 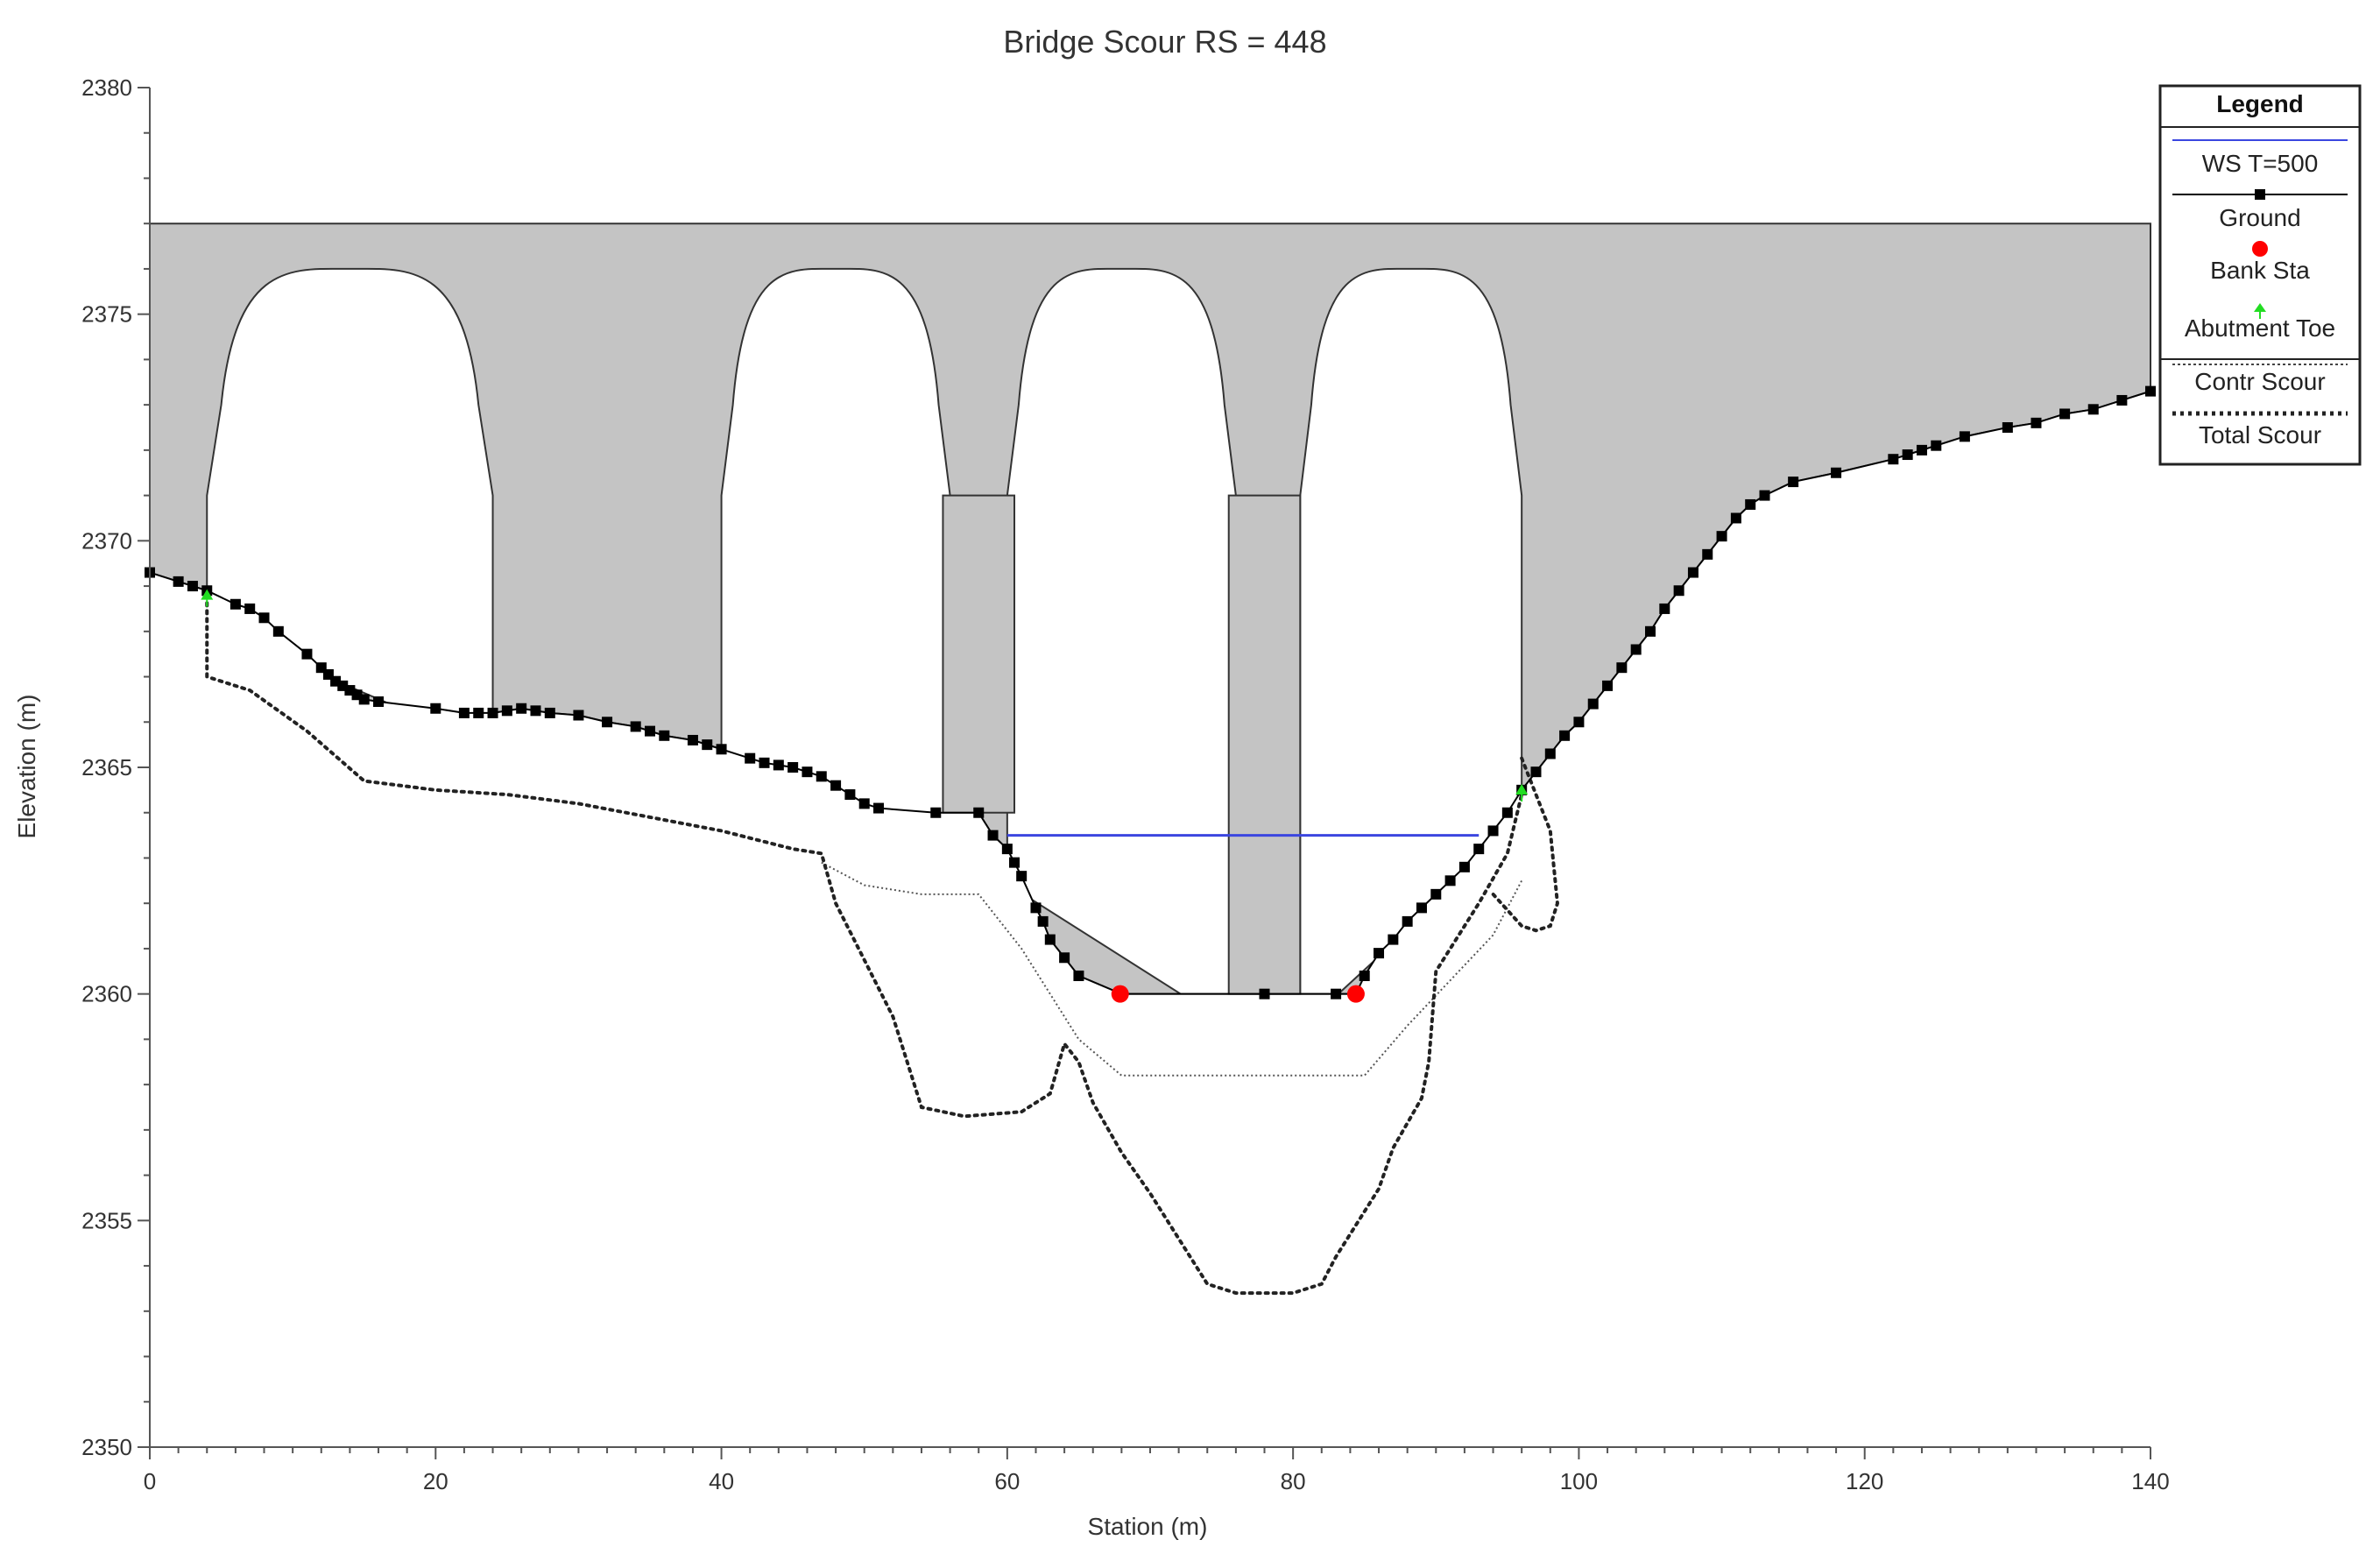 What do you see at coordinates (2150, 1481) in the screenshot?
I see `x-tick-label: 140` at bounding box center [2150, 1481].